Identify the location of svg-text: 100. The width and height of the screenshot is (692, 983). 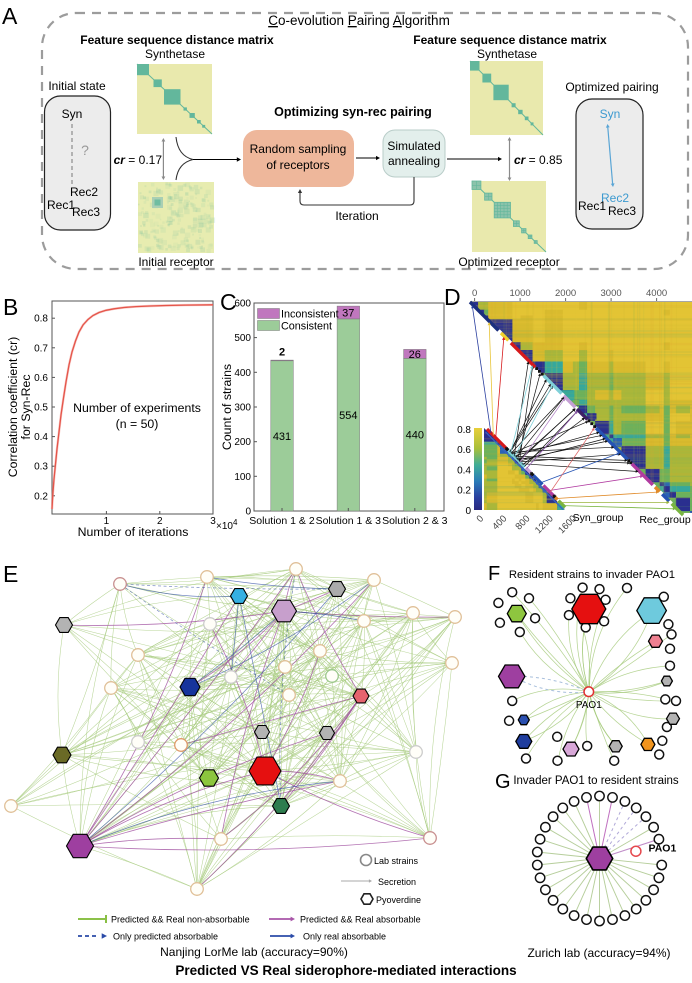
(242, 477).